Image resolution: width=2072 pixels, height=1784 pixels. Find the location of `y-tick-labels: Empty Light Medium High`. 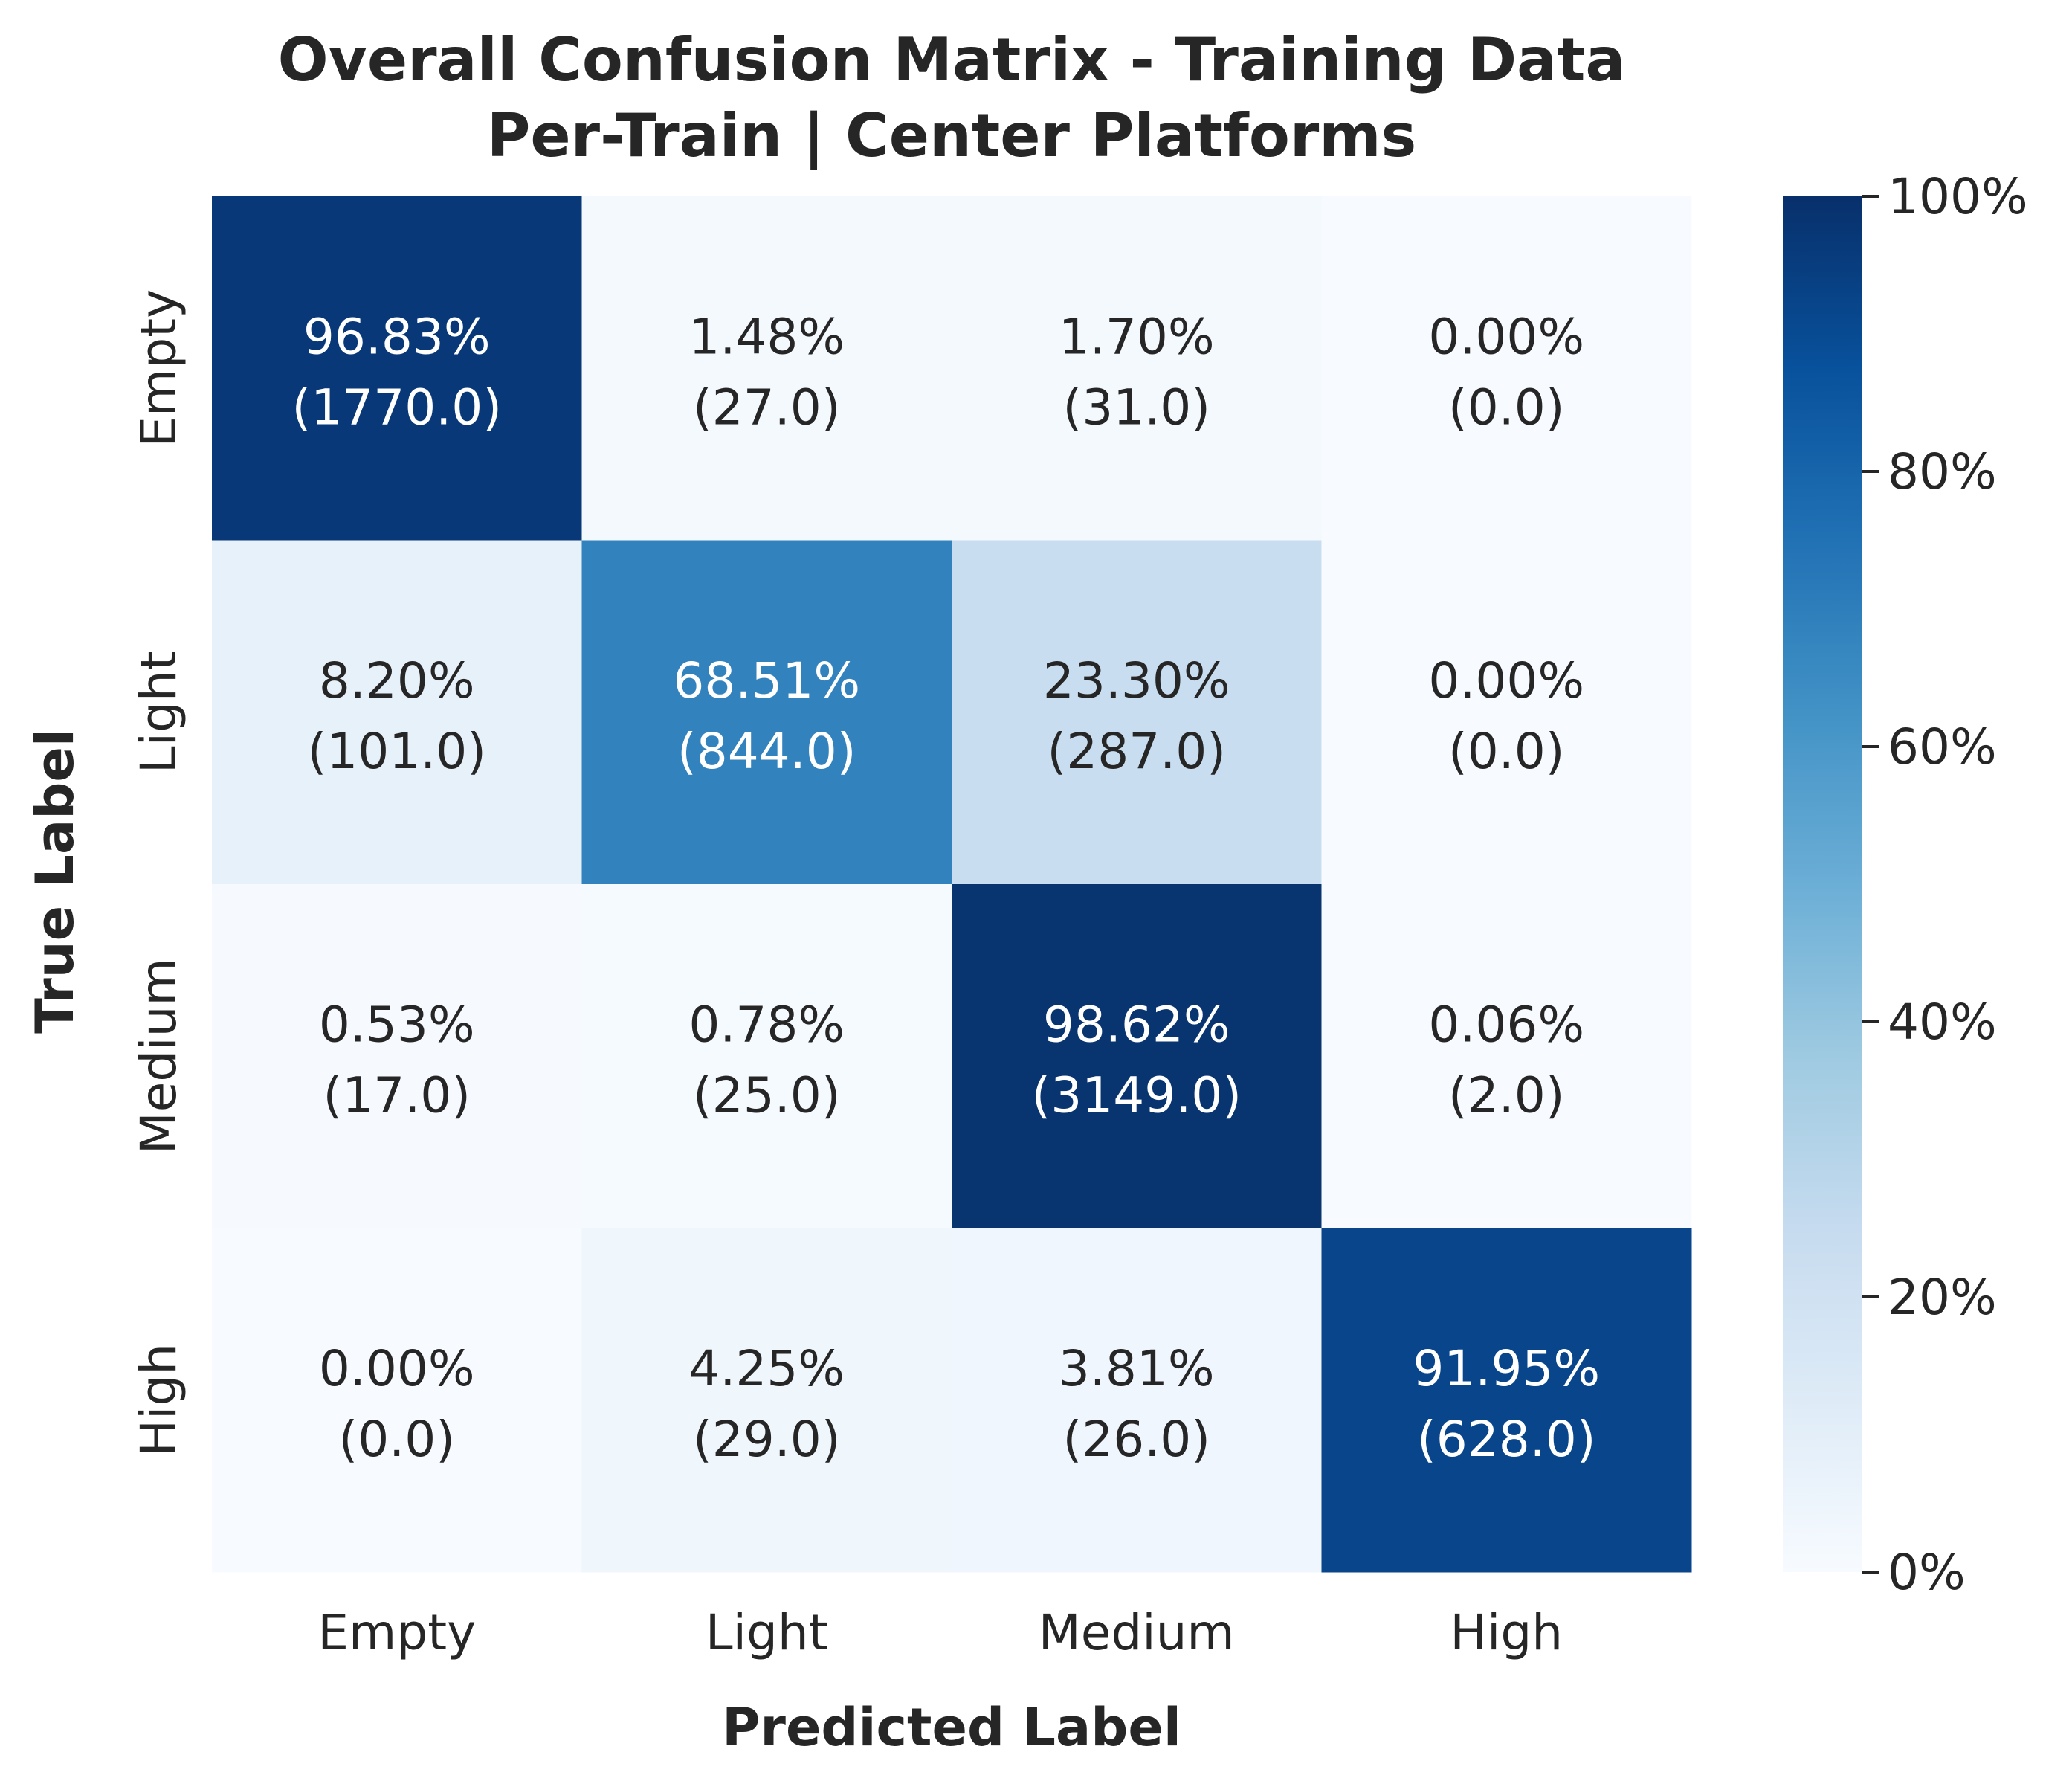

y-tick-labels: Empty Light Medium High is located at coordinates (158, 873).